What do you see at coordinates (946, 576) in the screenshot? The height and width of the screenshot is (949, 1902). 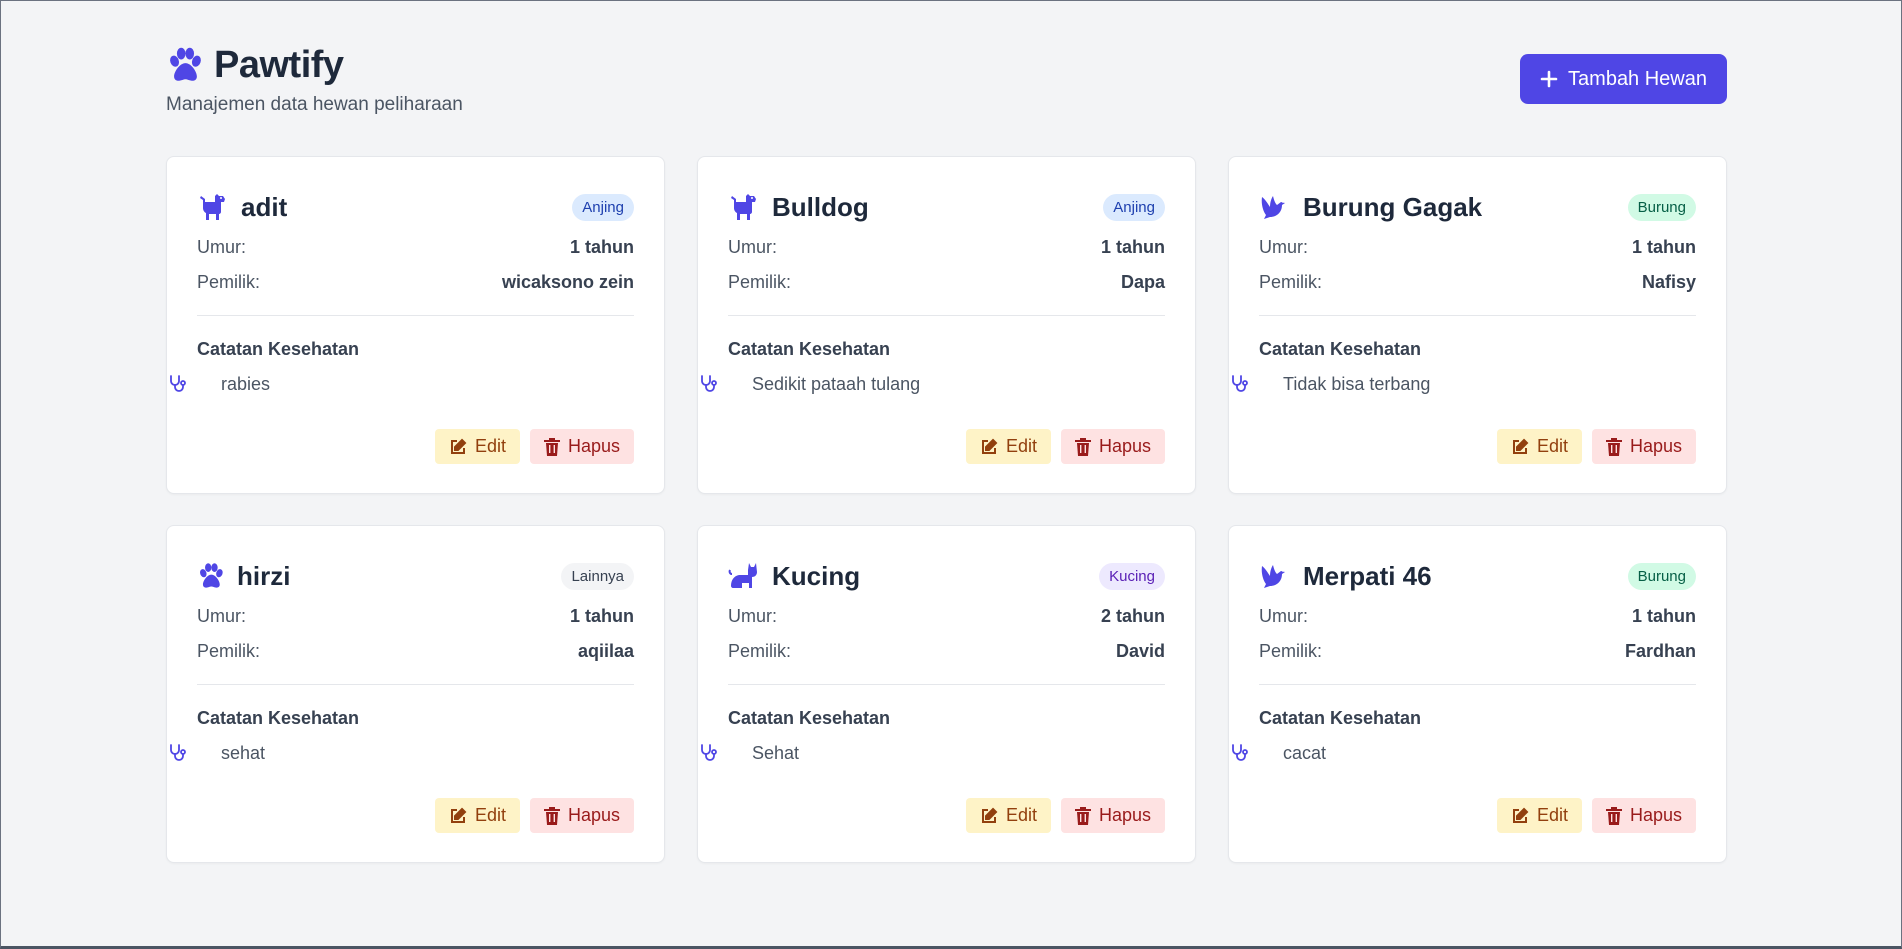 I see `card-header: Kucing Kucing` at bounding box center [946, 576].